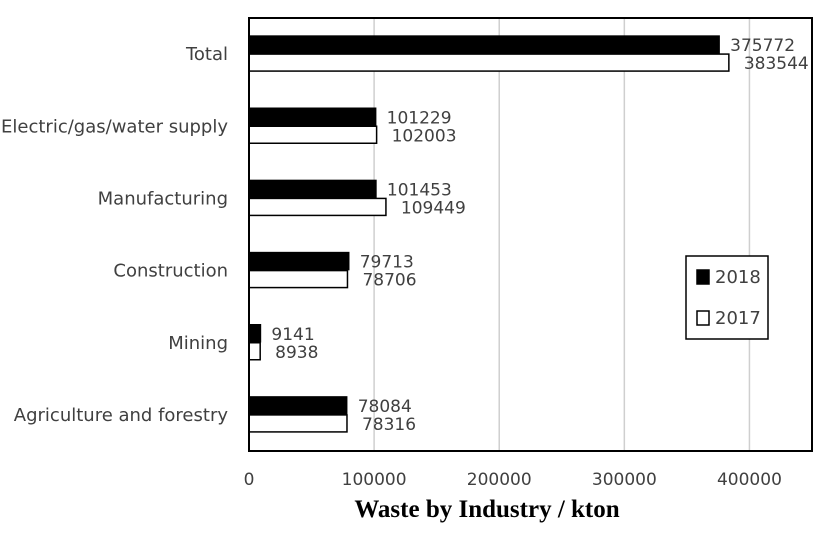 This screenshot has height=541, width=837. I want to click on data-label-2018: 78084, so click(385, 407).